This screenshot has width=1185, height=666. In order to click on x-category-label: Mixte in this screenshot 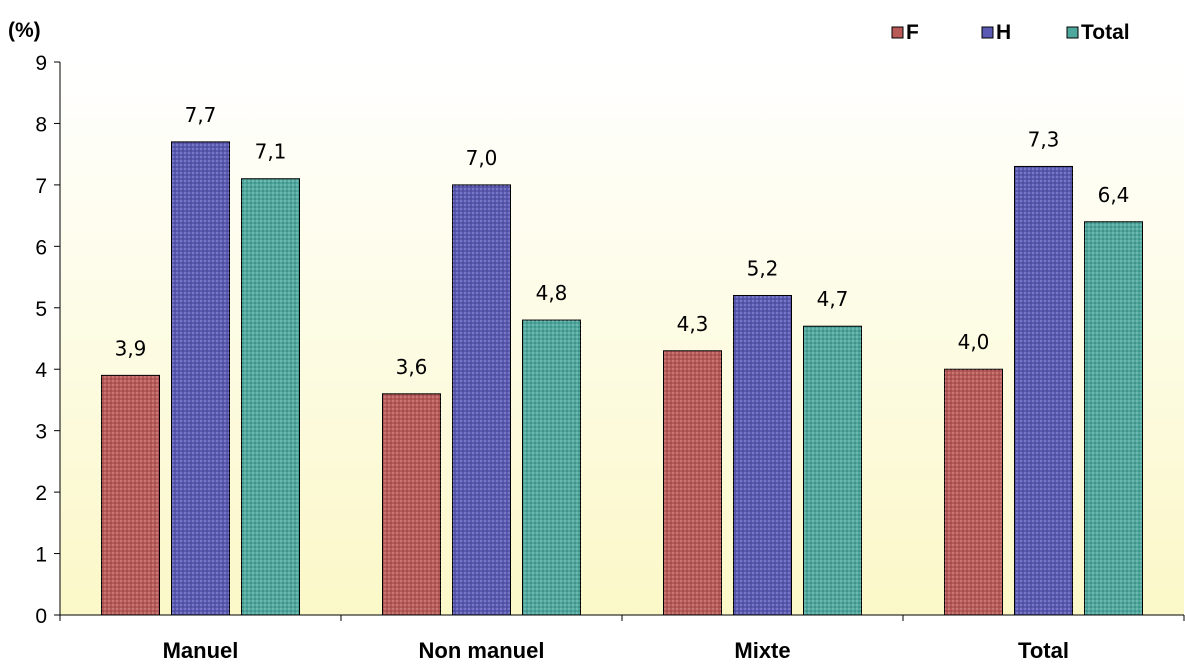, I will do `click(762, 650)`.